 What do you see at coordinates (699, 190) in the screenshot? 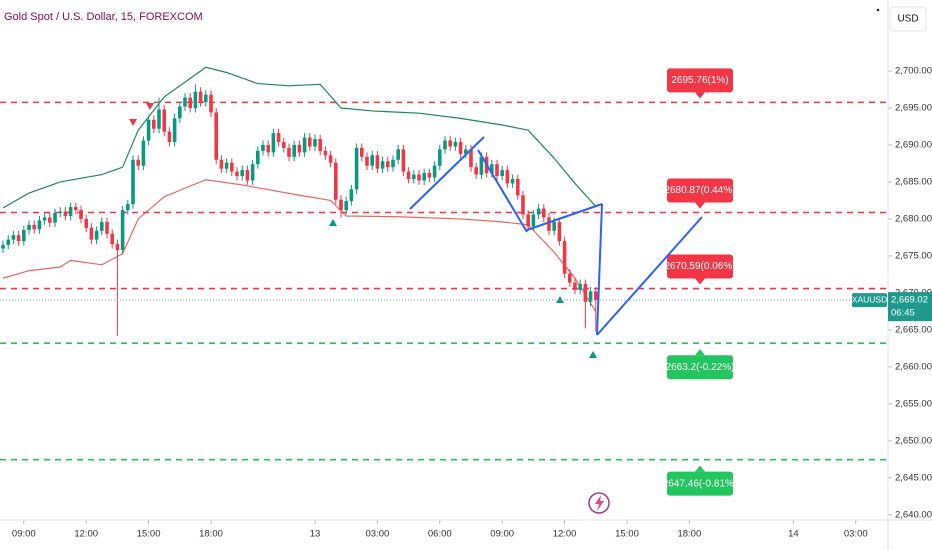
I see `level-label: 2680.87(0.44%)` at bounding box center [699, 190].